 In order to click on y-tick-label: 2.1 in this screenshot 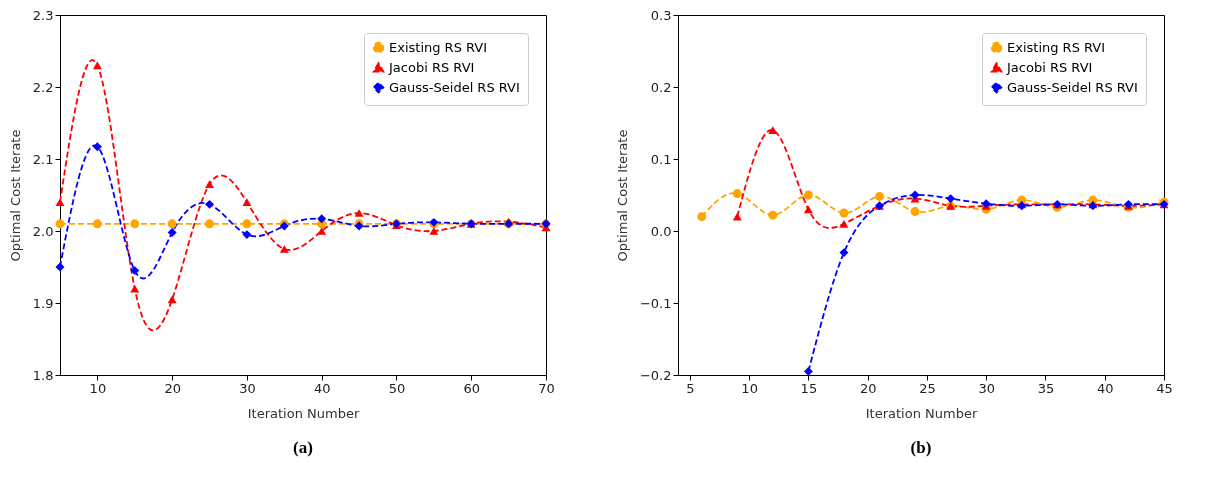, I will do `click(43, 159)`.